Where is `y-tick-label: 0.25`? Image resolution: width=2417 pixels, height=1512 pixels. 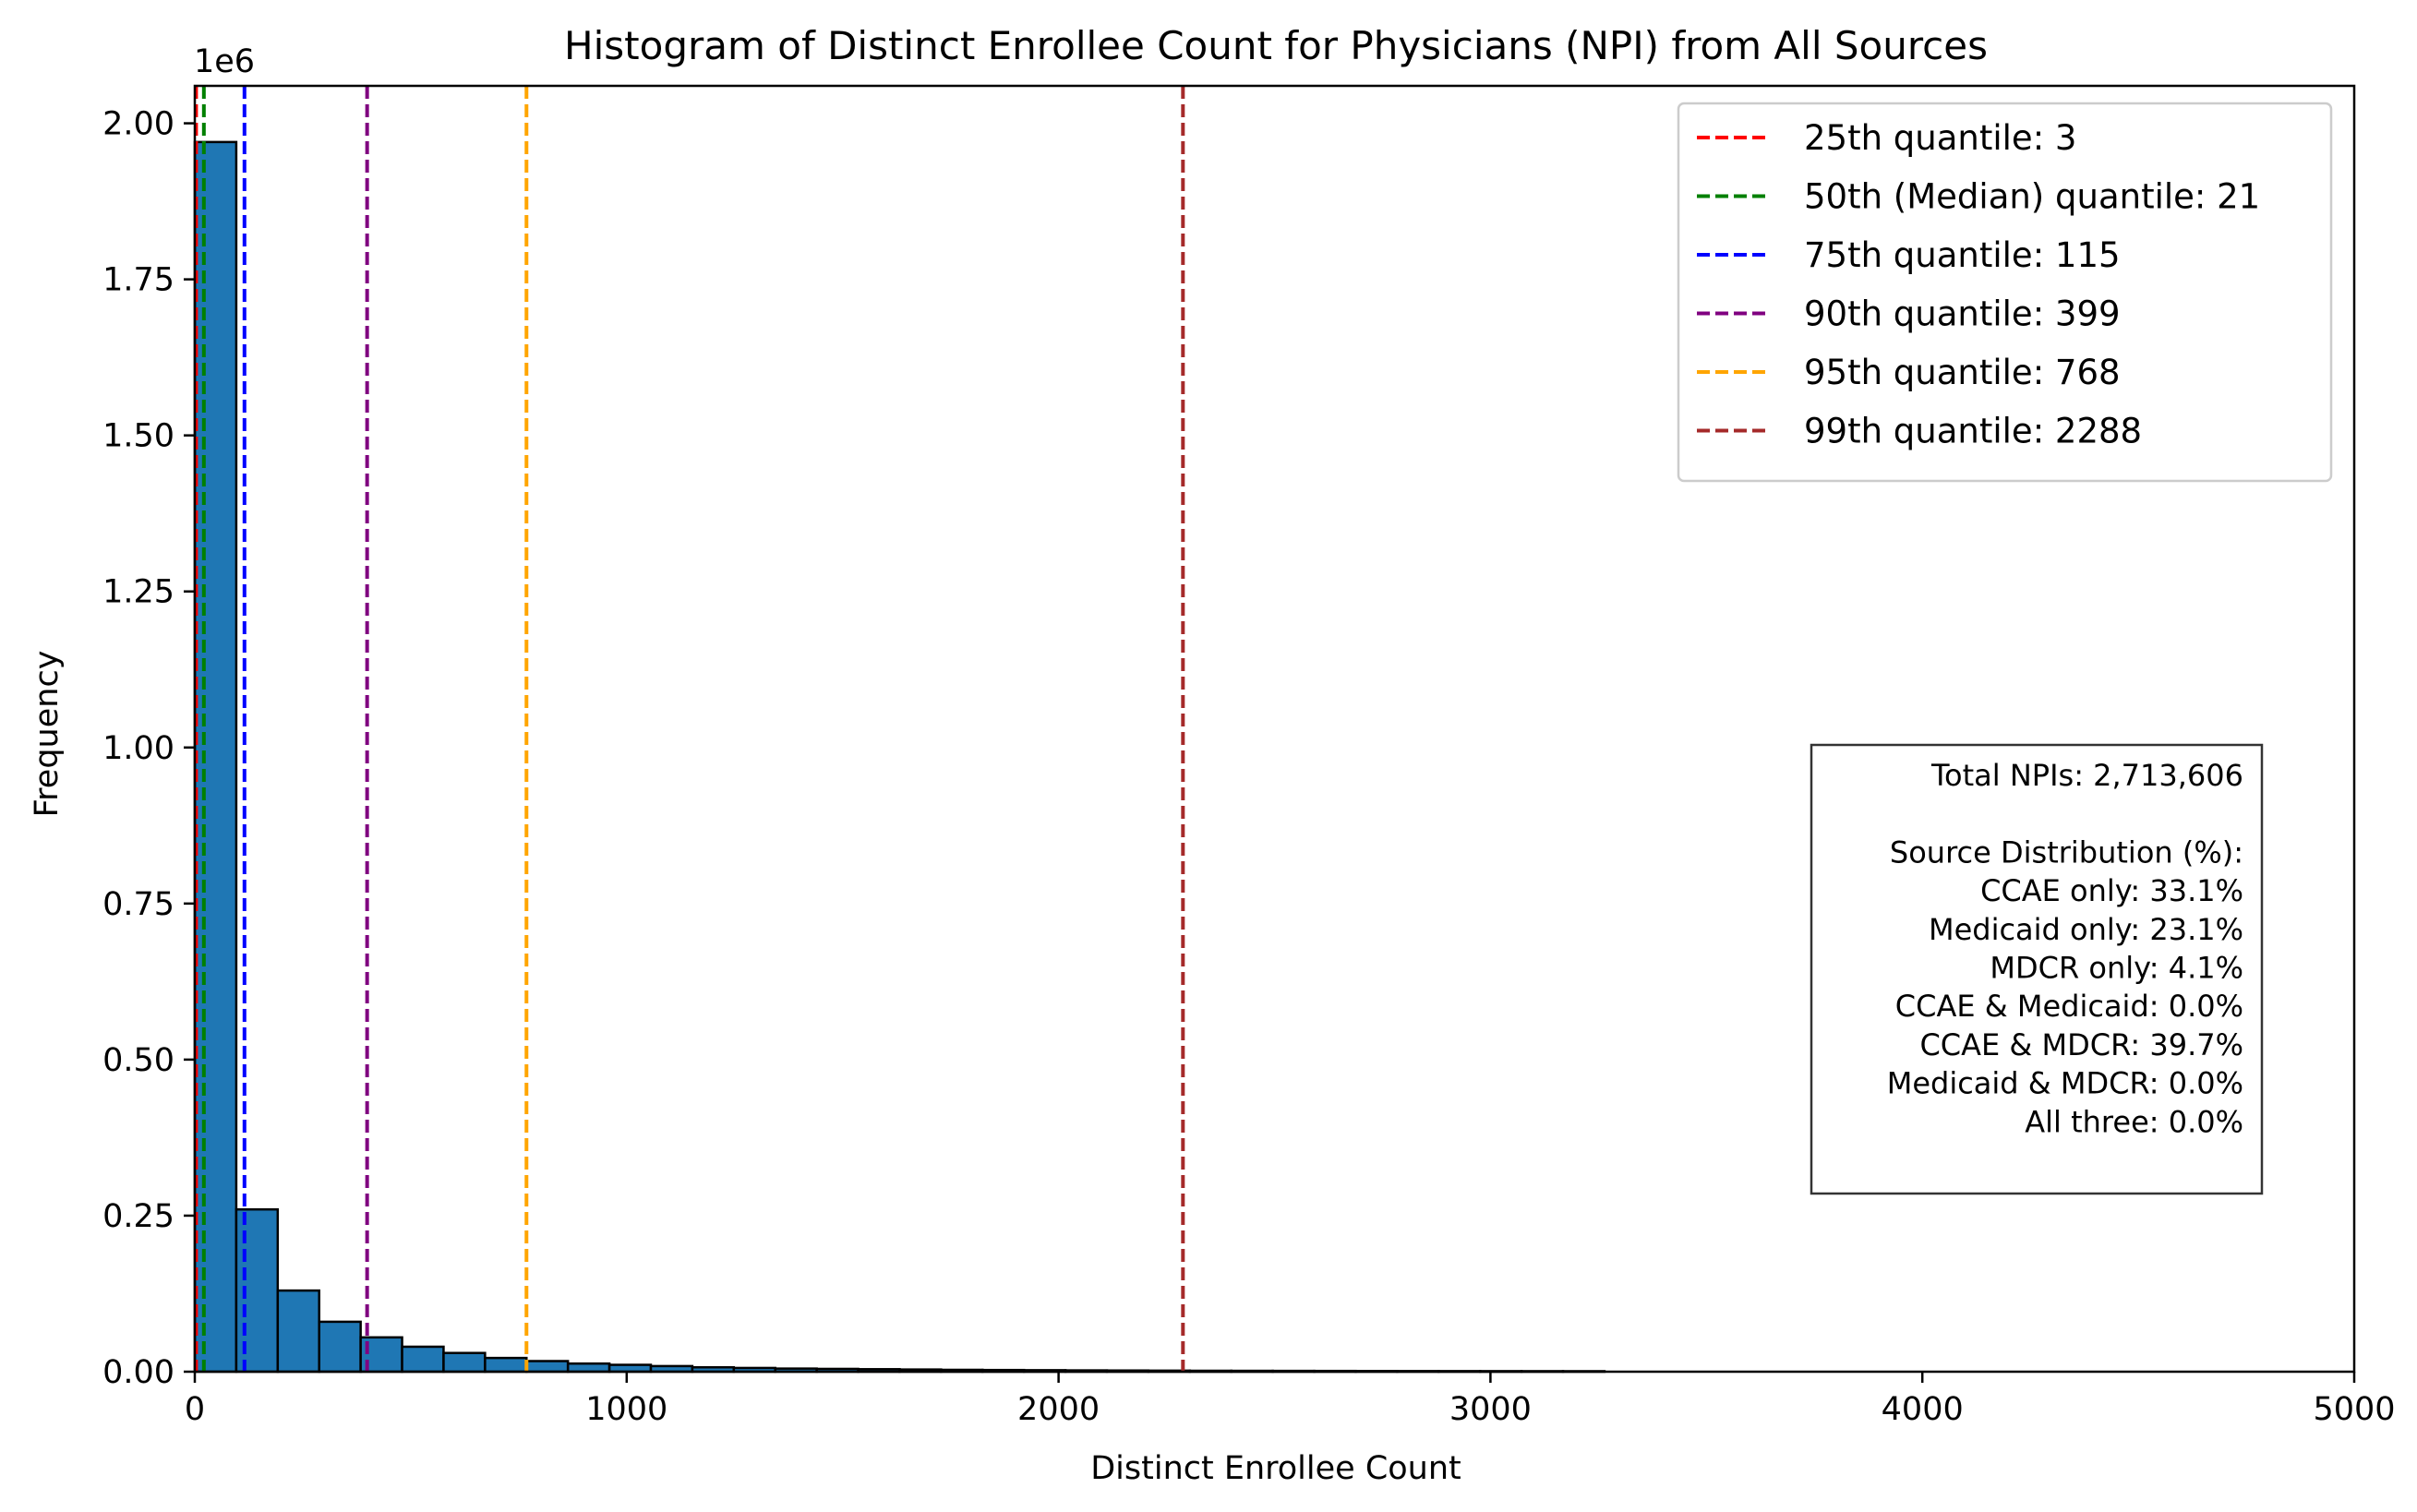 y-tick-label: 0.25 is located at coordinates (138, 1216).